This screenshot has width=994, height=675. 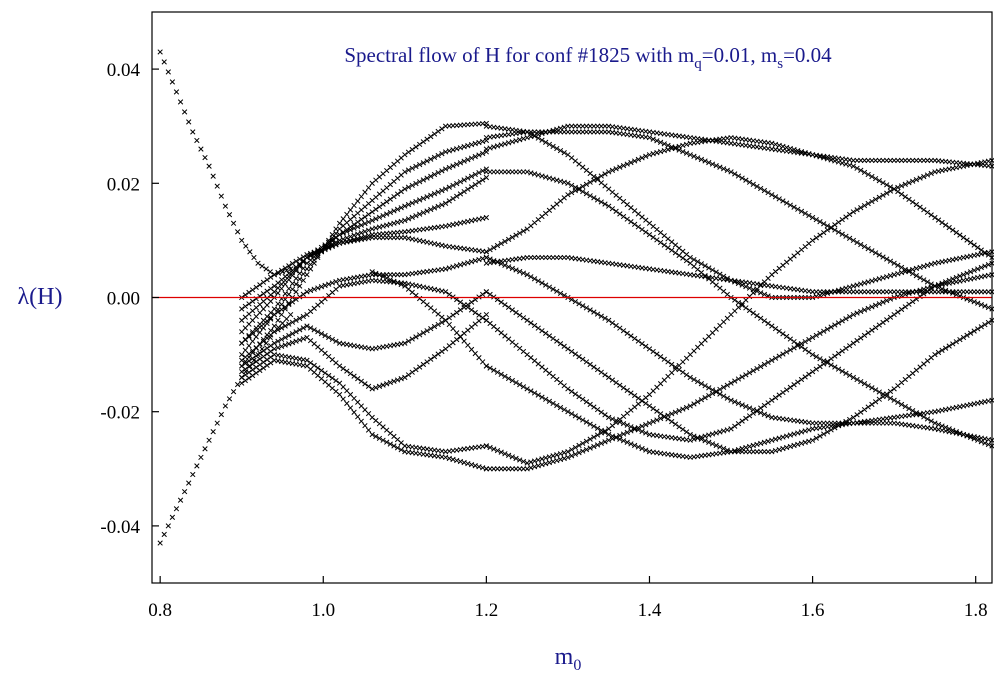 What do you see at coordinates (120, 527) in the screenshot?
I see `y-tick-label-4: -0.04` at bounding box center [120, 527].